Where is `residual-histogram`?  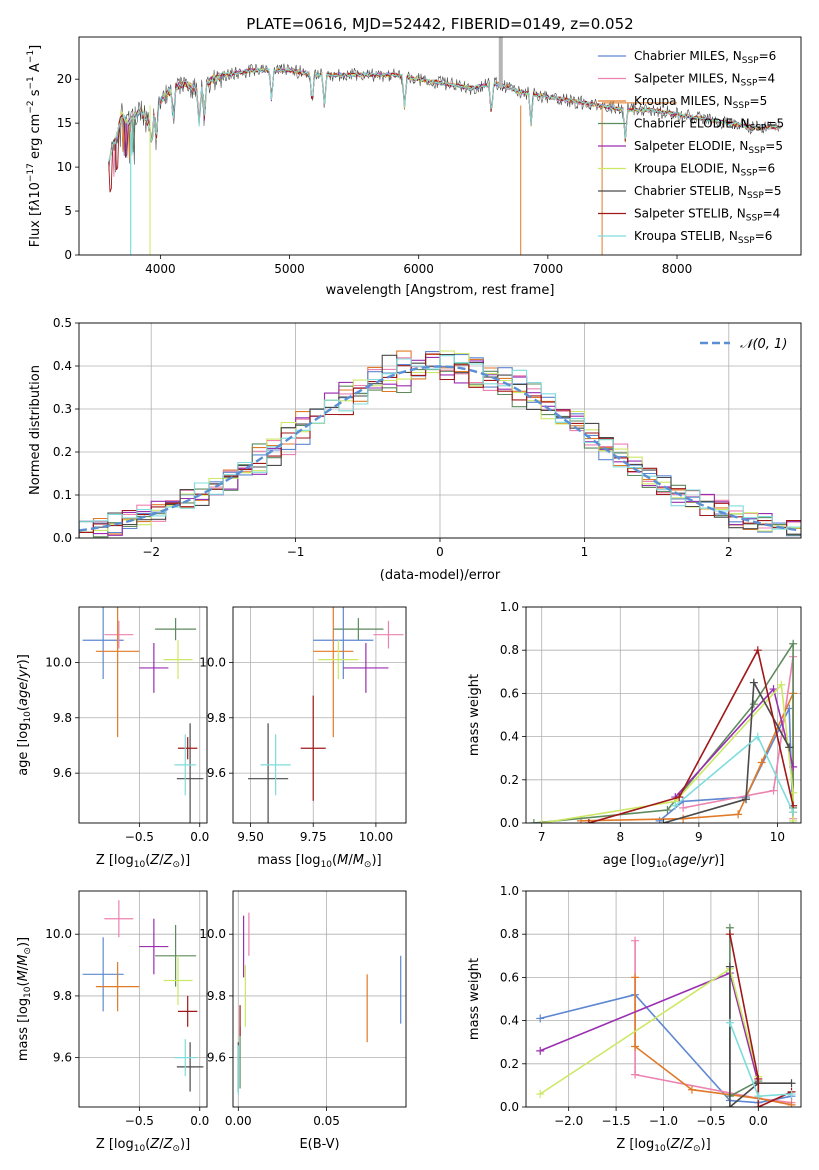
residual-histogram is located at coordinates (440, 446).